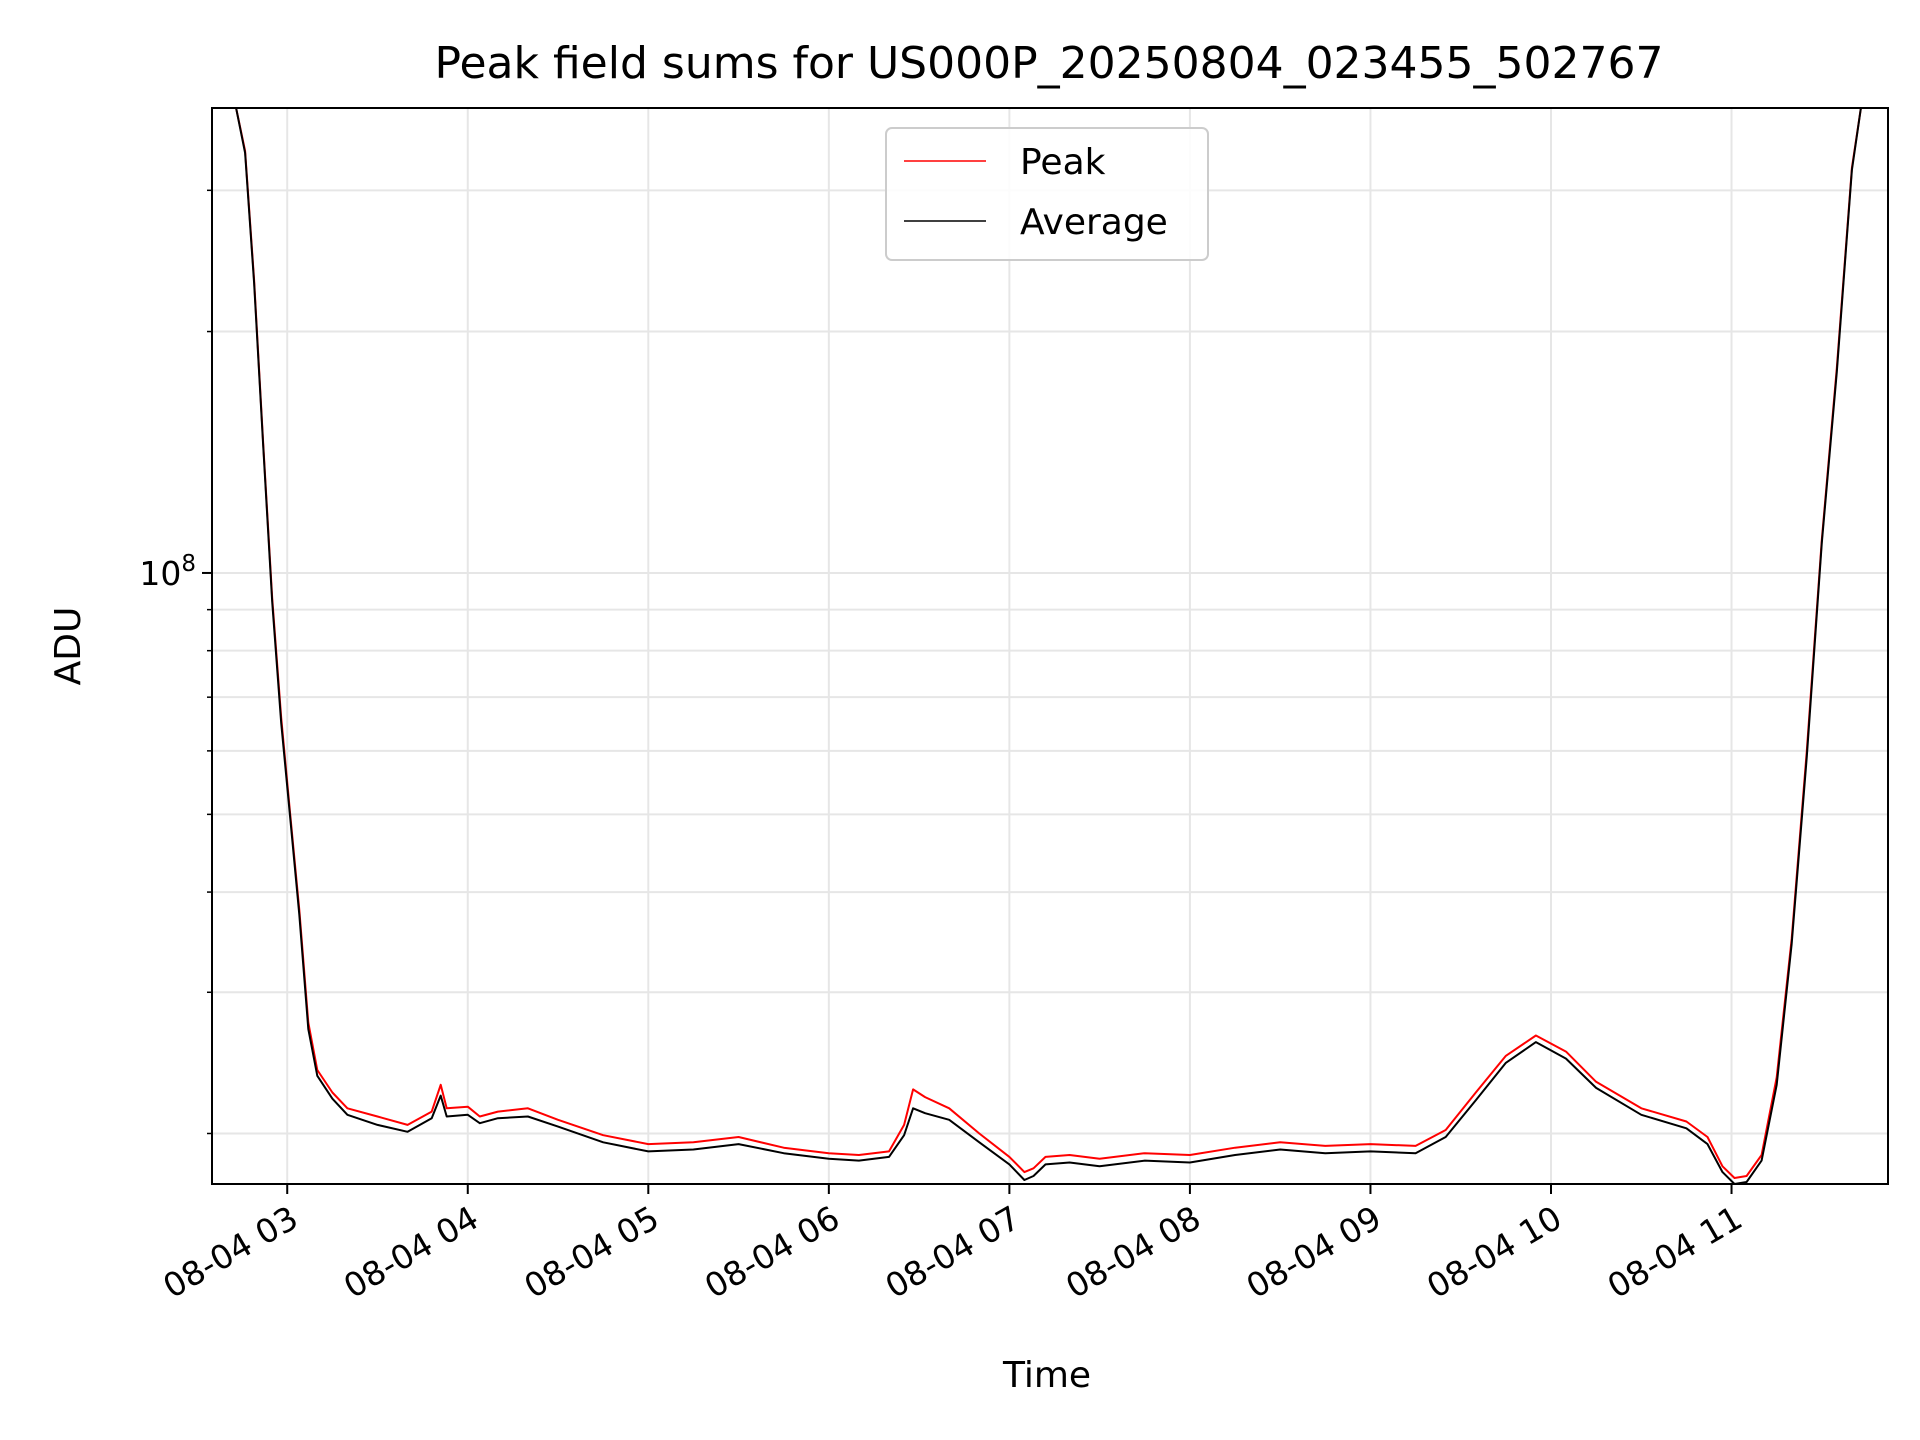 The height and width of the screenshot is (1440, 1920). What do you see at coordinates (1047, 194) in the screenshot?
I see `legend: Peak Average` at bounding box center [1047, 194].